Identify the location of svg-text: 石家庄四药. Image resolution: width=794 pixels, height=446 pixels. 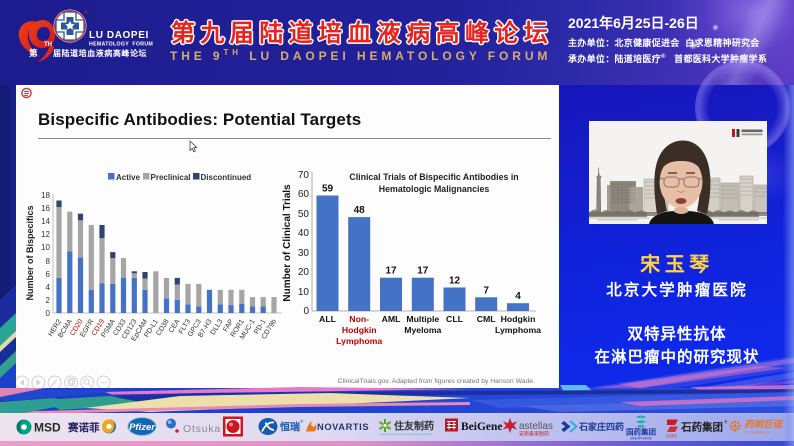
(601, 426).